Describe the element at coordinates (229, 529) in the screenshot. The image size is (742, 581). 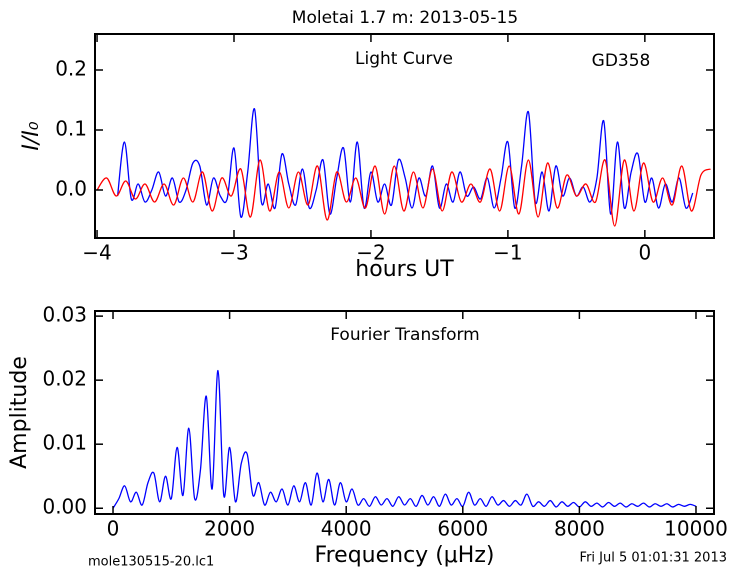
I see `x-tick-label: 2000` at that location.